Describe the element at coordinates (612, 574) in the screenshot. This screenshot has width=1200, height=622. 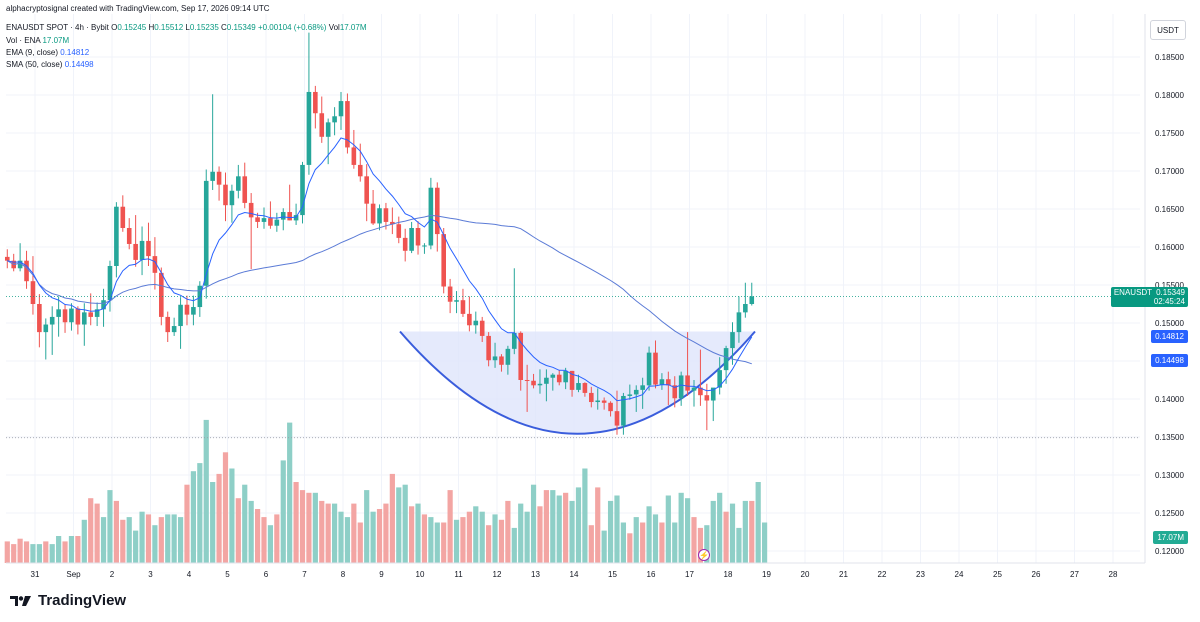
I see `x-tick-label: 15` at that location.